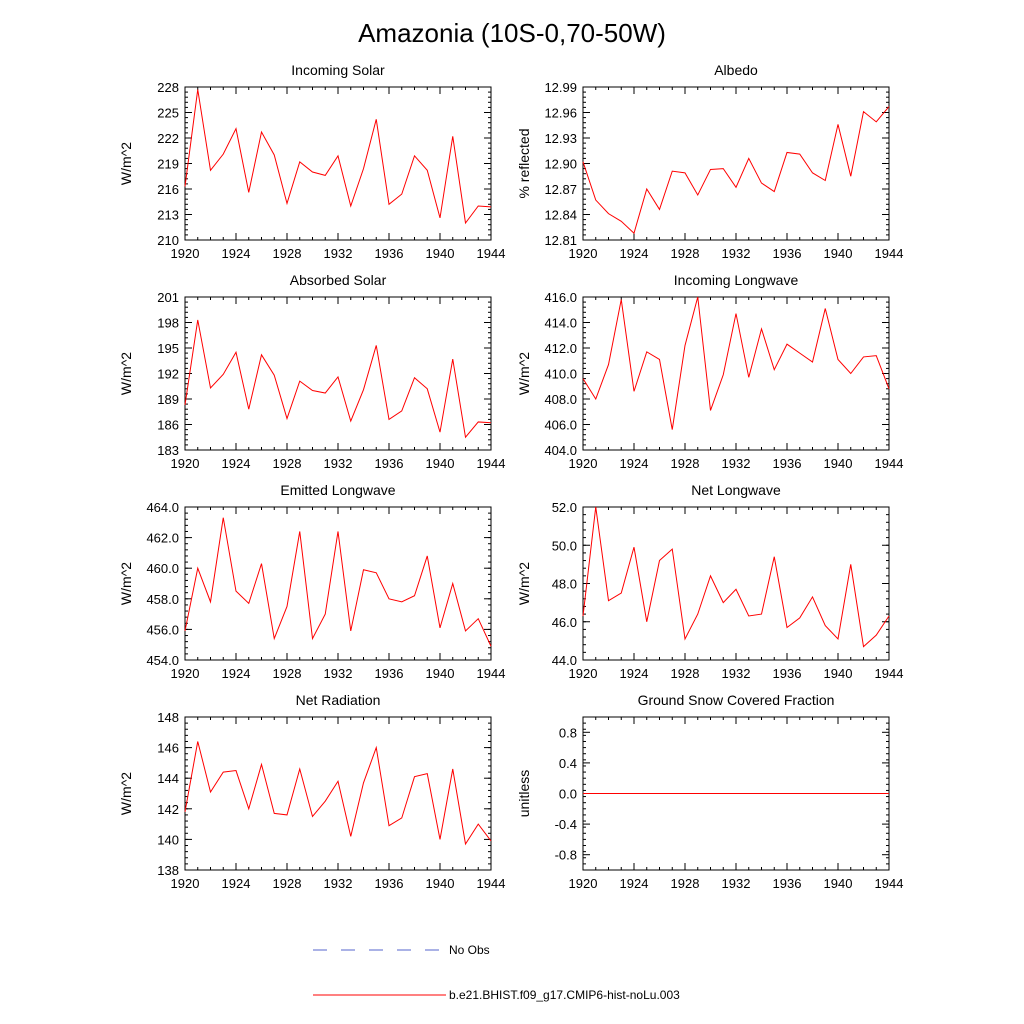  Describe the element at coordinates (168, 450) in the screenshot. I see `y-tick-label: 183` at that location.